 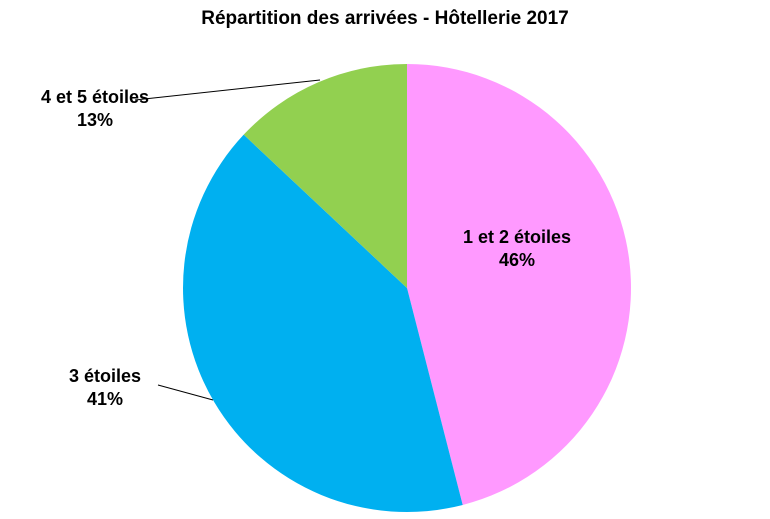 I want to click on value-label: 41%, so click(x=105, y=399).